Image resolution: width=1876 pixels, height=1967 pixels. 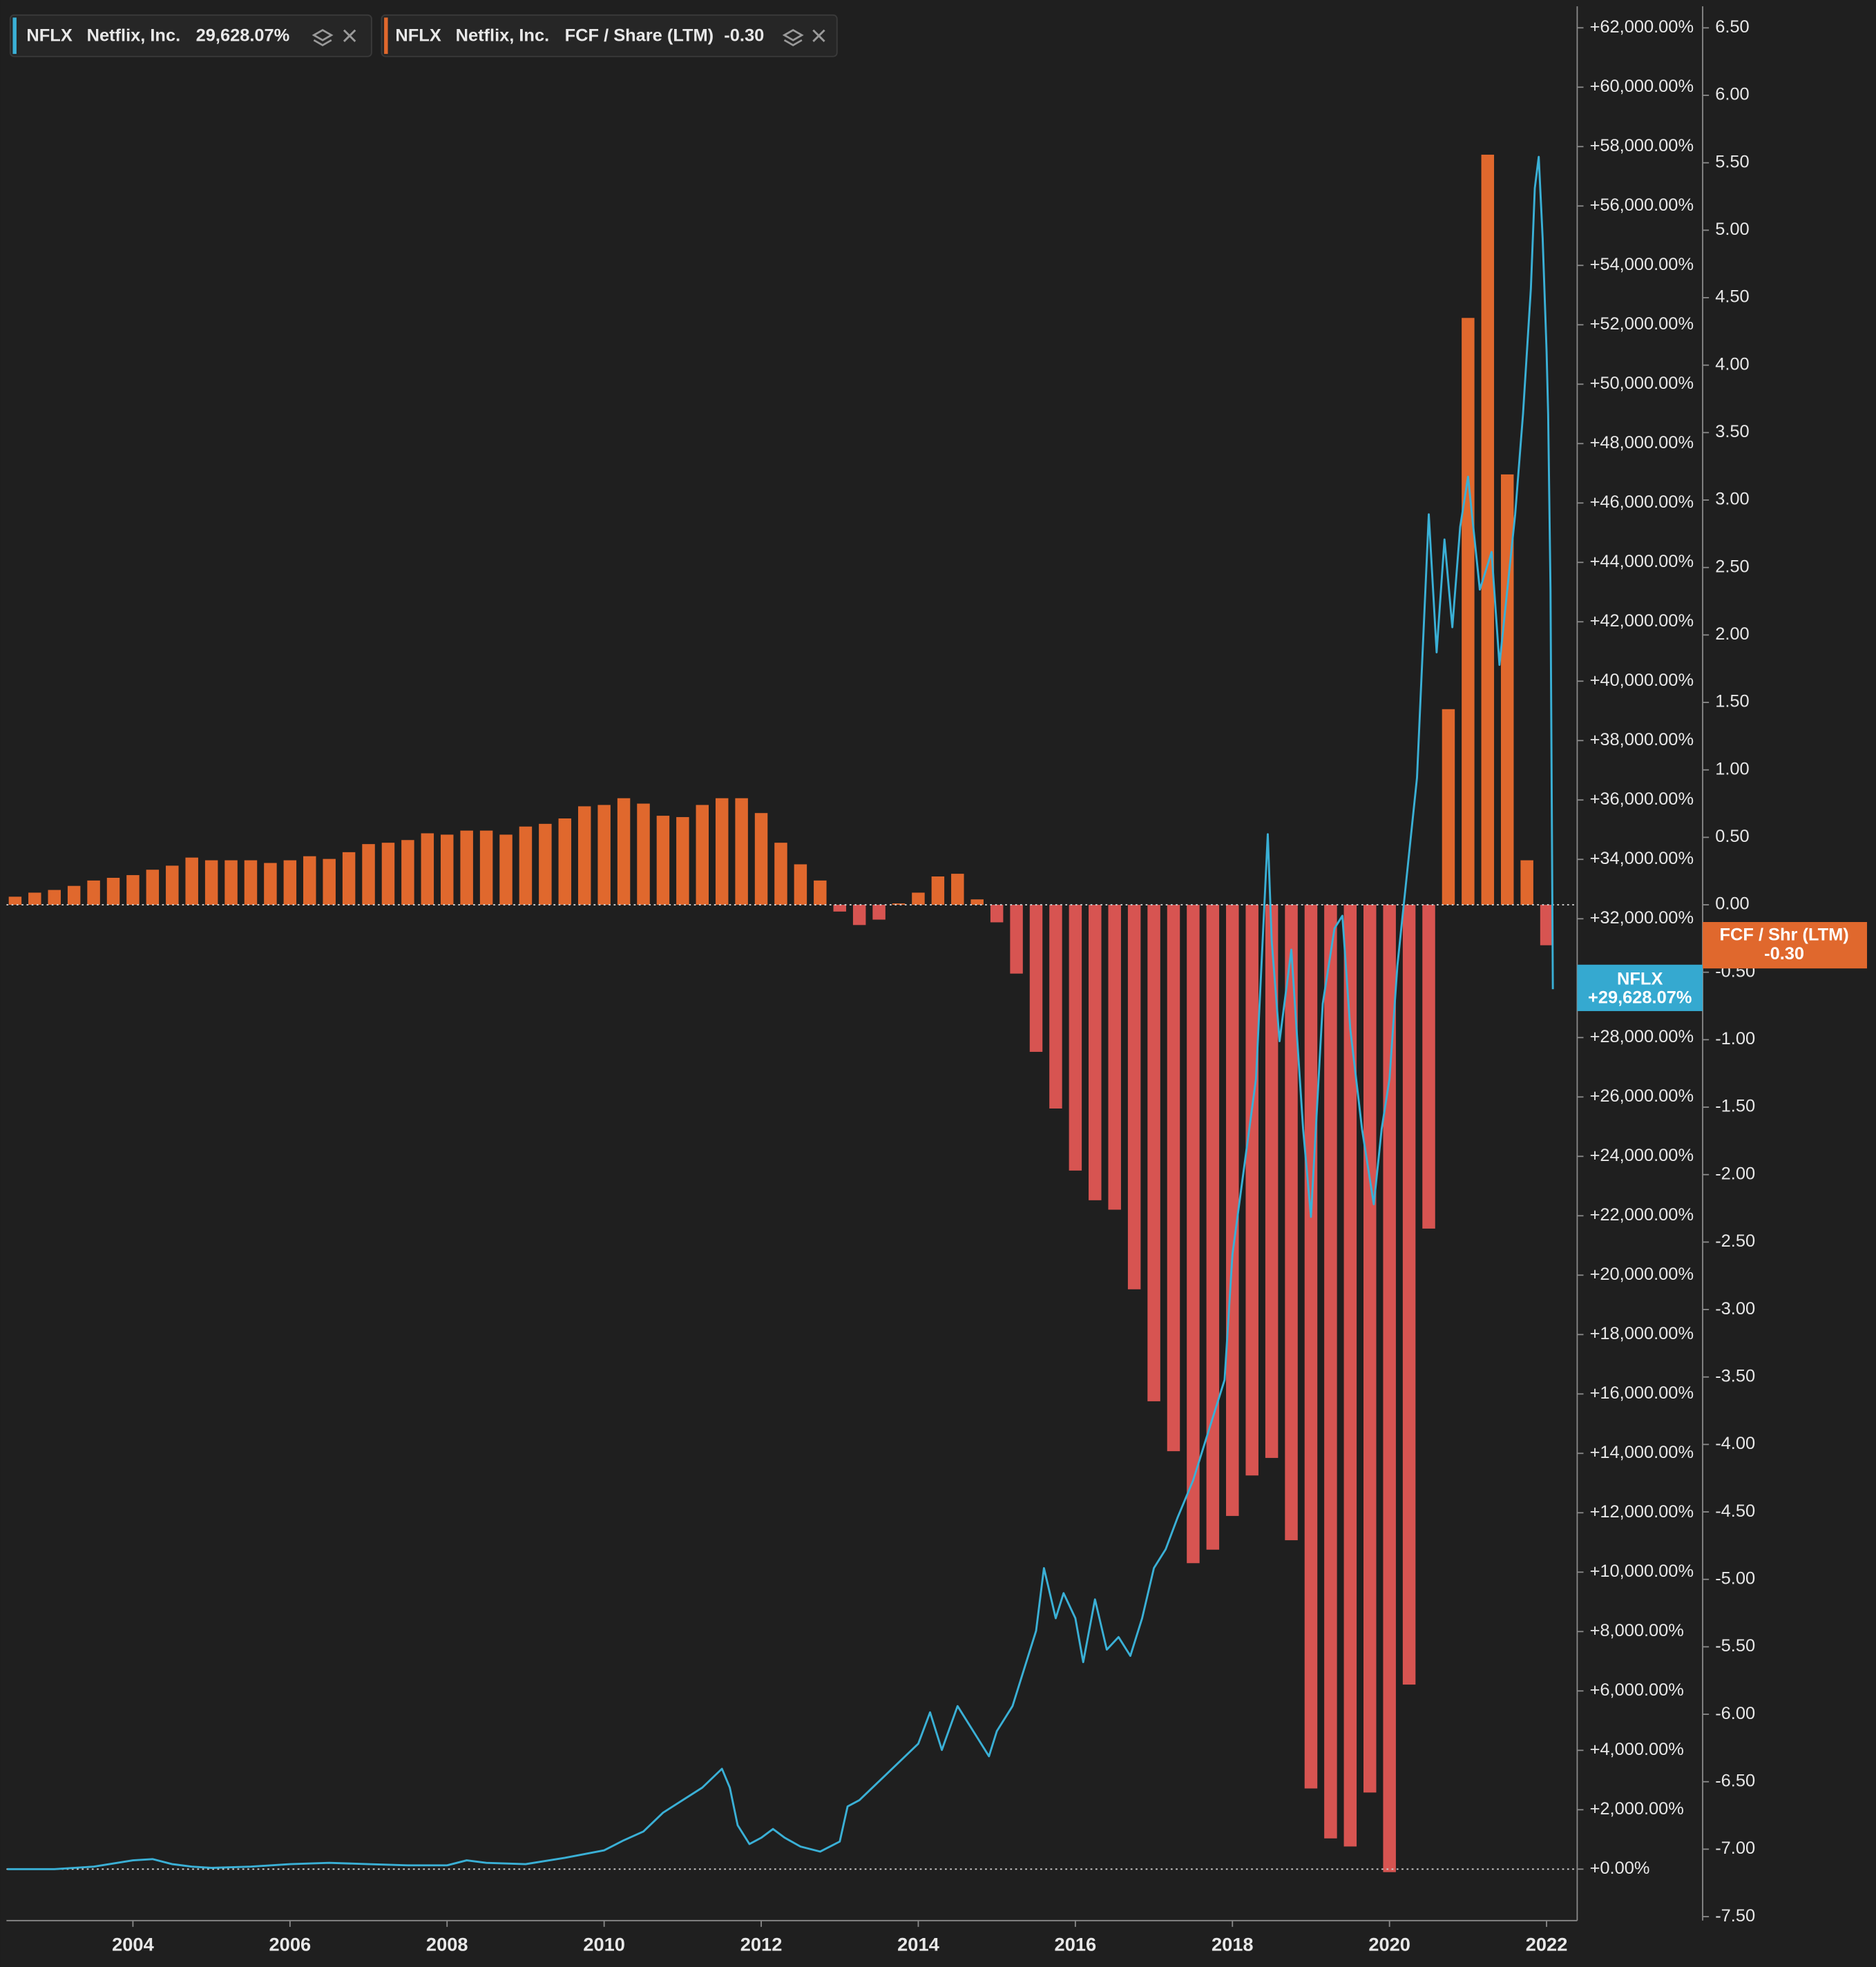 What do you see at coordinates (1642, 1333) in the screenshot?
I see `y-tick-label: +18,000.00%` at bounding box center [1642, 1333].